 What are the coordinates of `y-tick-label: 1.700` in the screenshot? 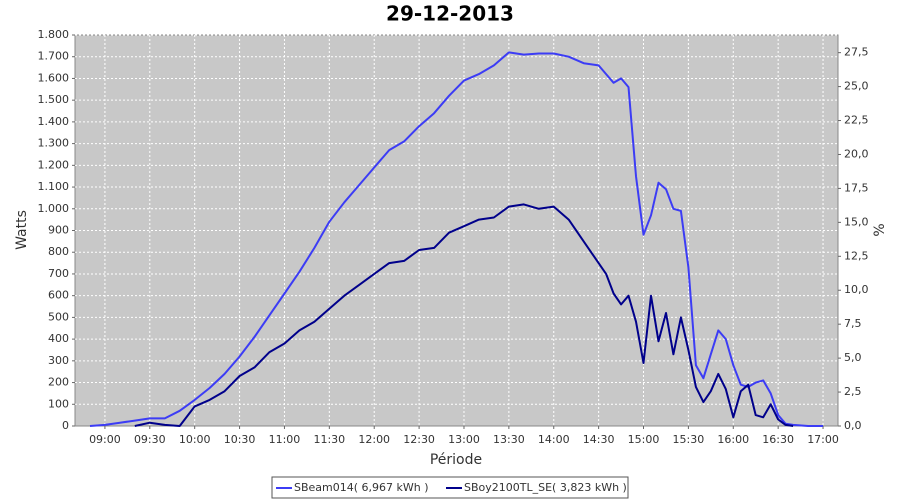 It's located at (54, 56).